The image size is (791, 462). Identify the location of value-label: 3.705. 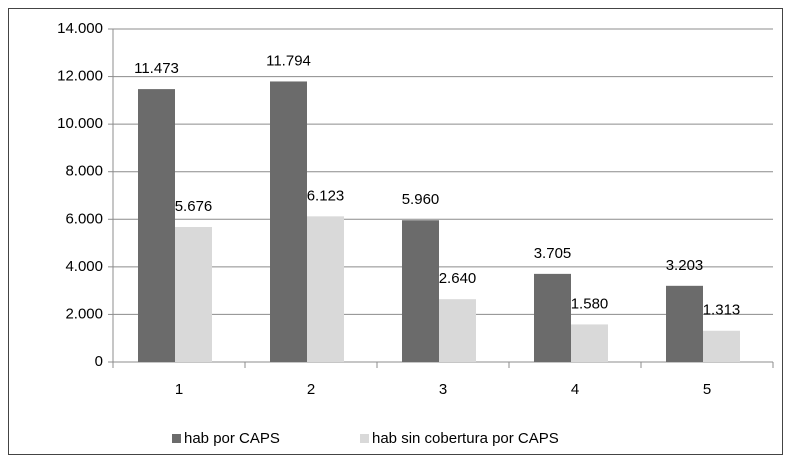
(553, 253).